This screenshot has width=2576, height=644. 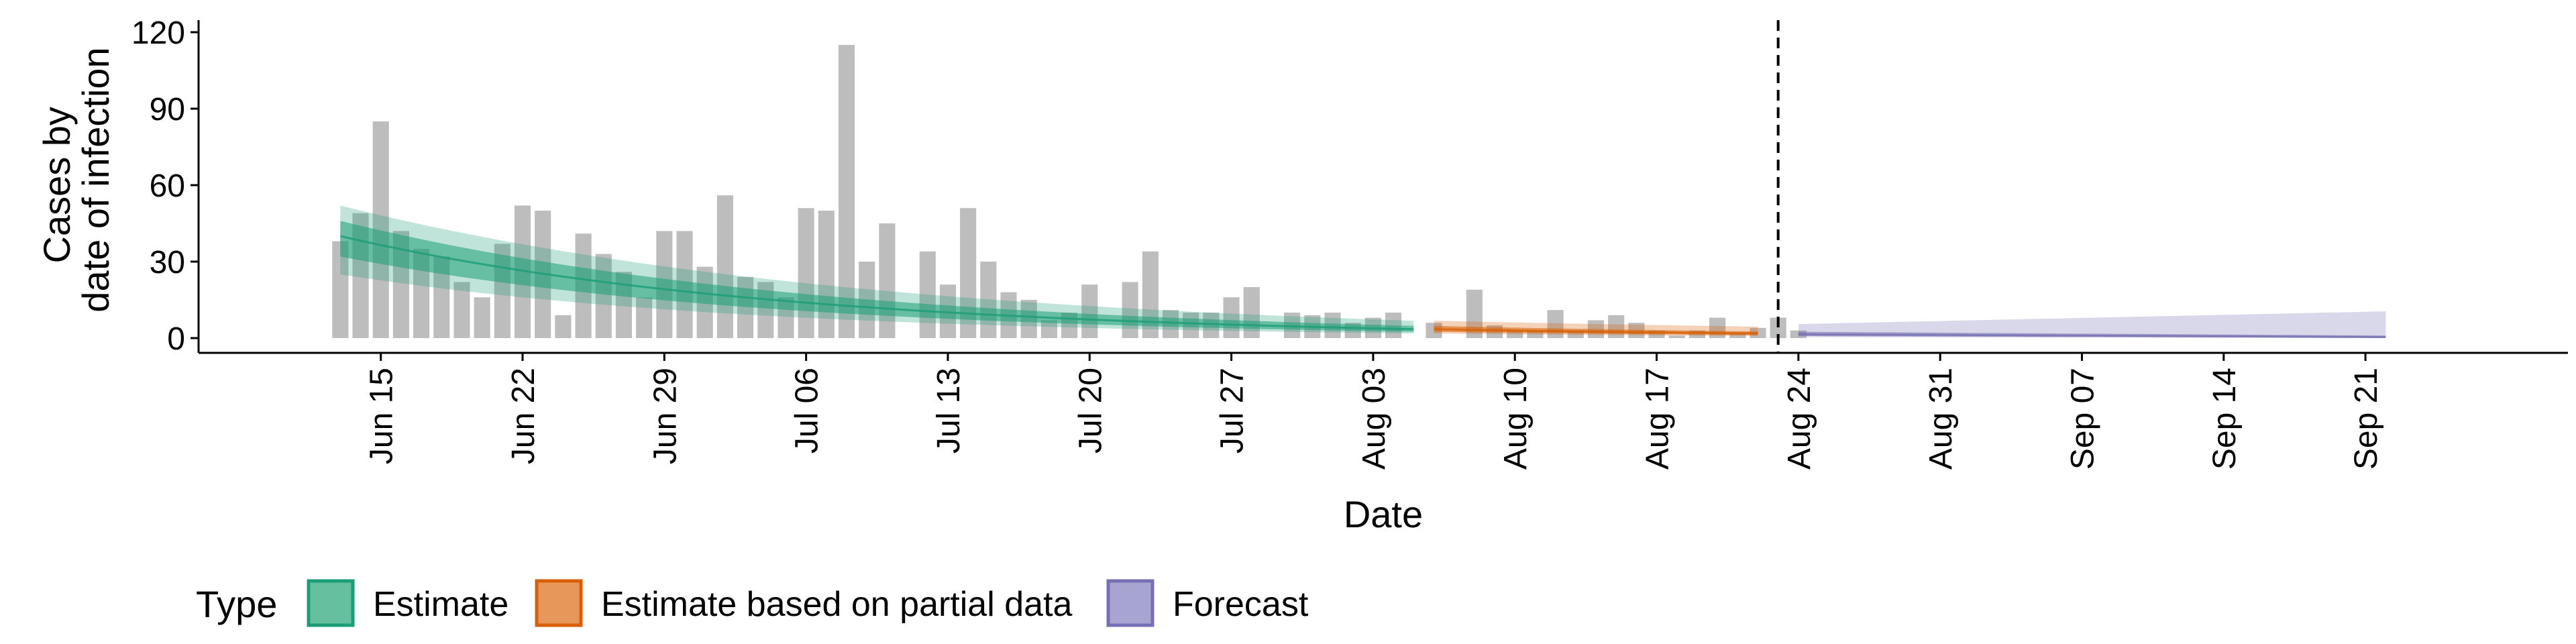 What do you see at coordinates (1516, 419) in the screenshot?
I see `x-tick-label: Aug 10` at bounding box center [1516, 419].